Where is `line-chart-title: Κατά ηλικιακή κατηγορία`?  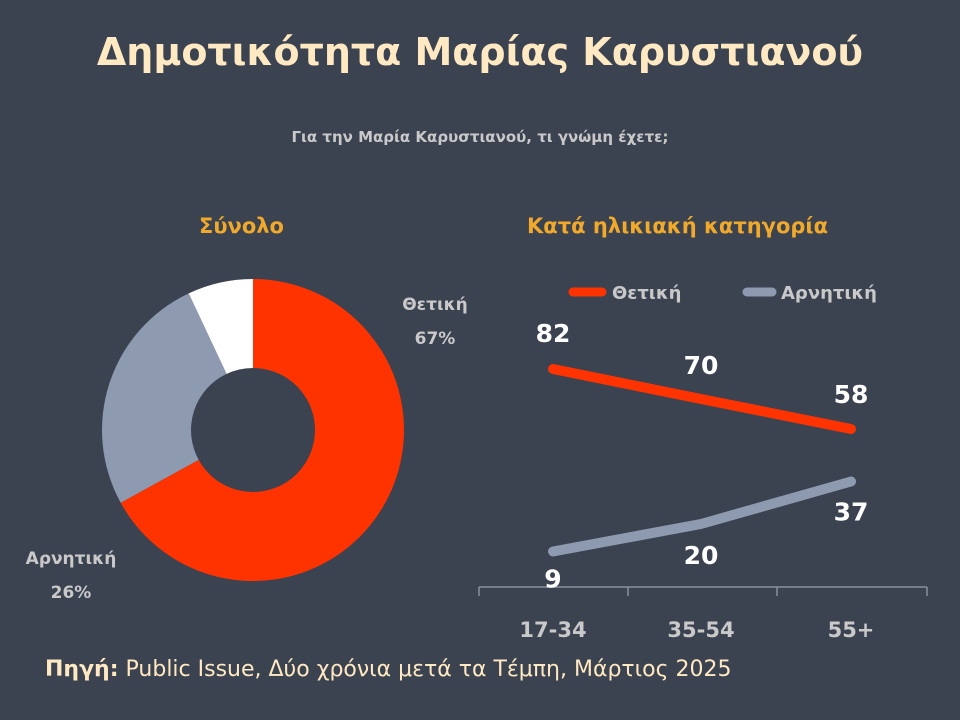
line-chart-title: Κατά ηλικιακή κατηγορία is located at coordinates (678, 226).